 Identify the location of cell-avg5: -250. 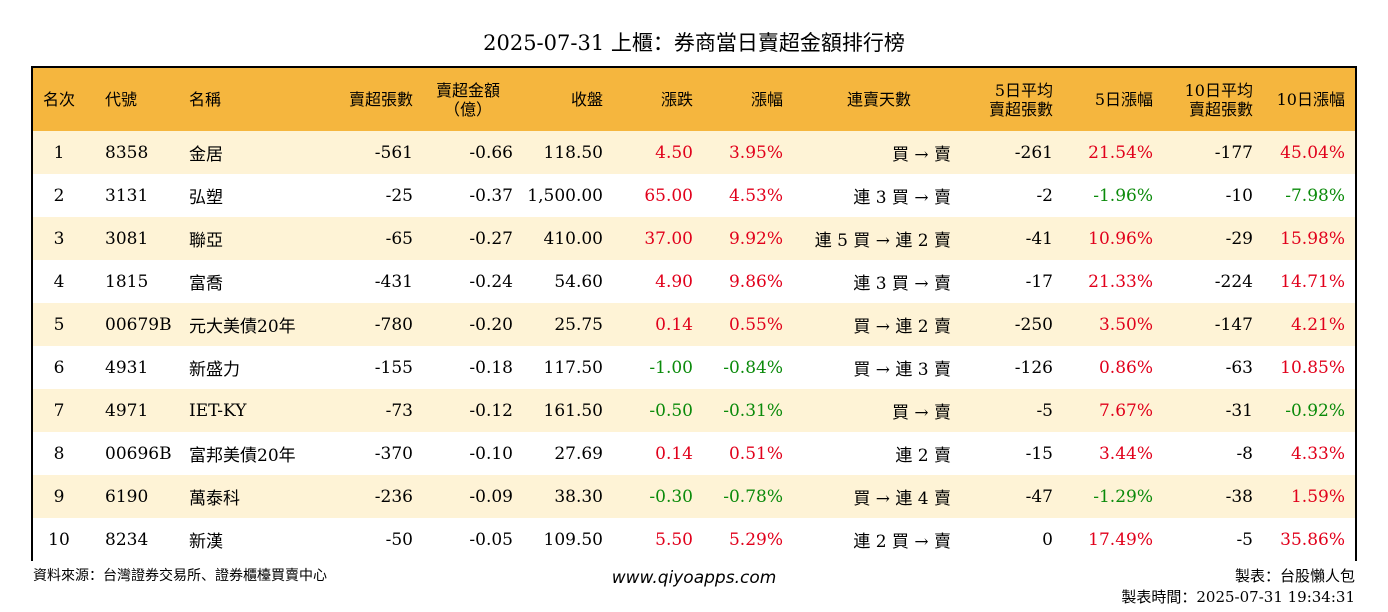
(1033, 324).